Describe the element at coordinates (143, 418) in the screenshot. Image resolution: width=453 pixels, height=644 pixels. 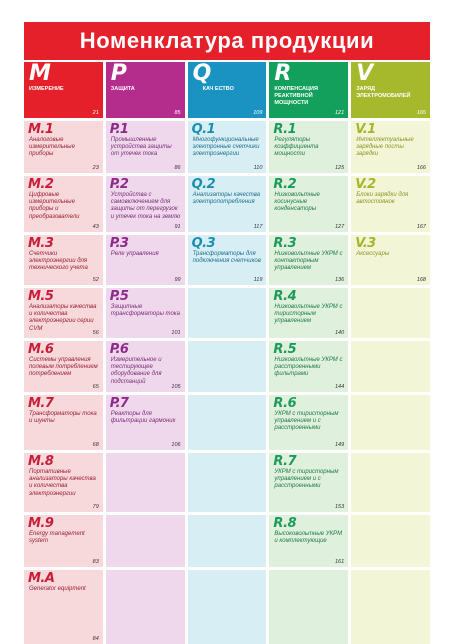
I see `product-name: Реакторы для фильтрации гармоник` at that location.